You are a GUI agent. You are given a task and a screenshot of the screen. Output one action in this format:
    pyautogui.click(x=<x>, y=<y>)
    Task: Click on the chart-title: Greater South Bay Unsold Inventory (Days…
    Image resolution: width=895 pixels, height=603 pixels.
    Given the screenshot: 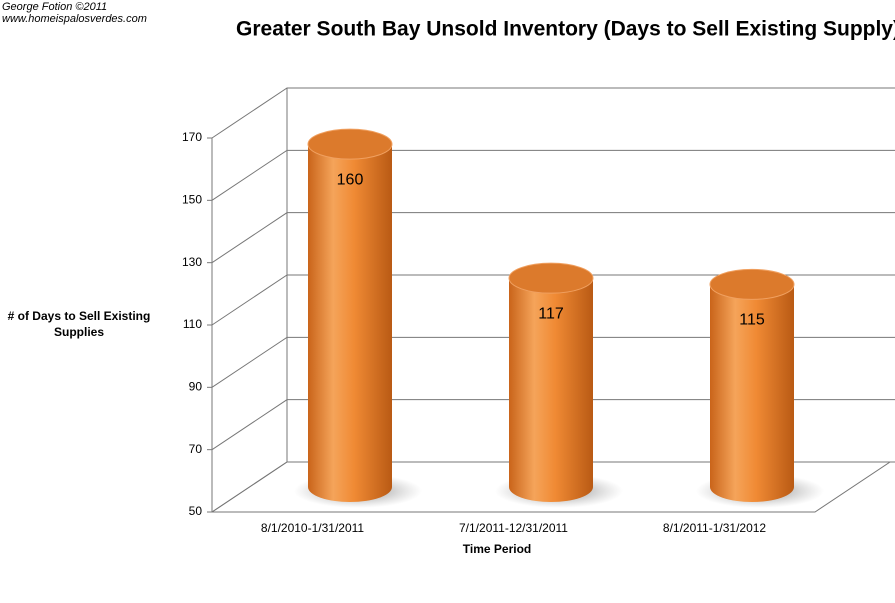 What is the action you would take?
    pyautogui.click(x=565, y=29)
    